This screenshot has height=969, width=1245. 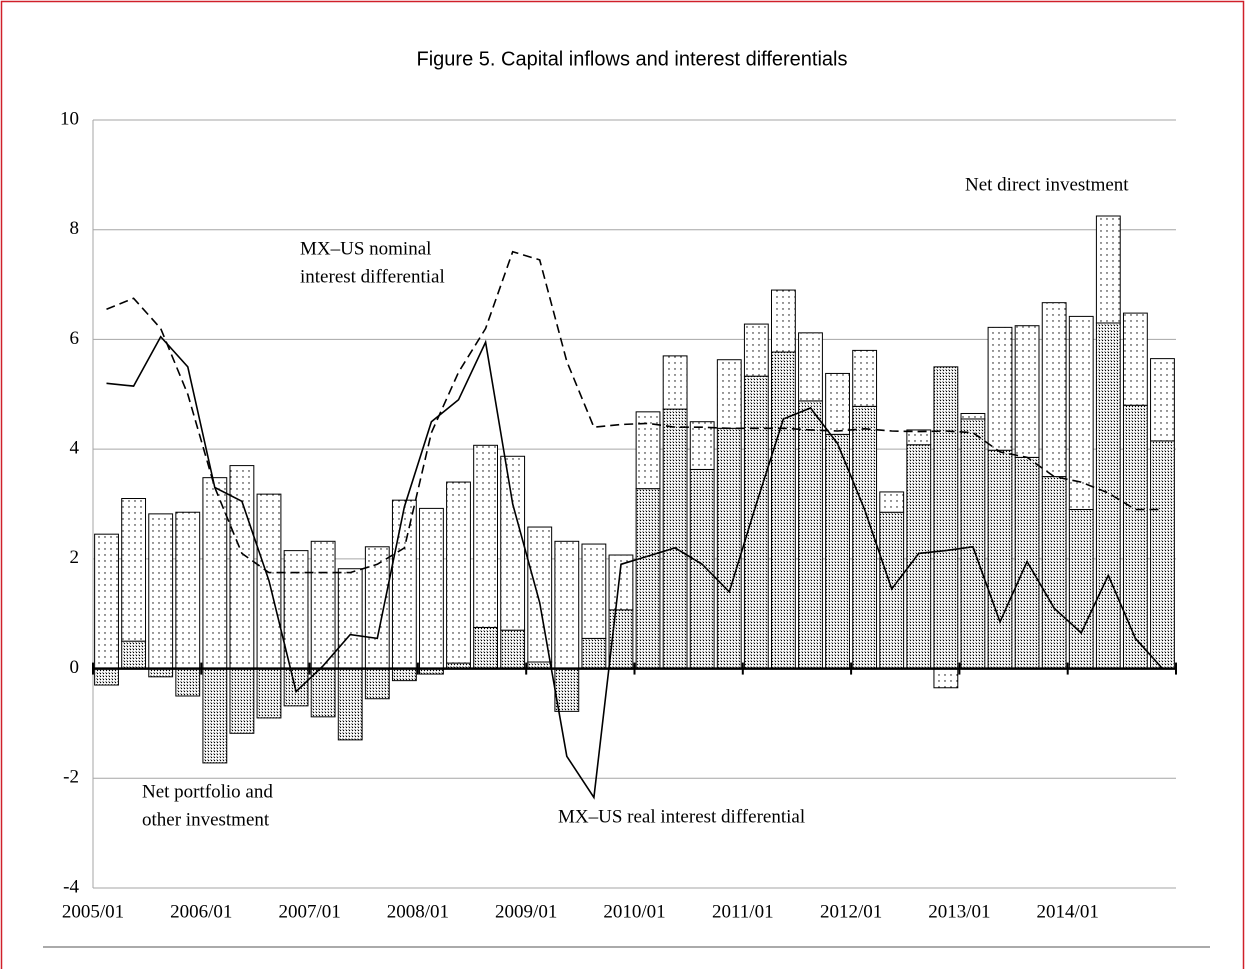 I want to click on y-tick-label: 10, so click(x=69, y=118).